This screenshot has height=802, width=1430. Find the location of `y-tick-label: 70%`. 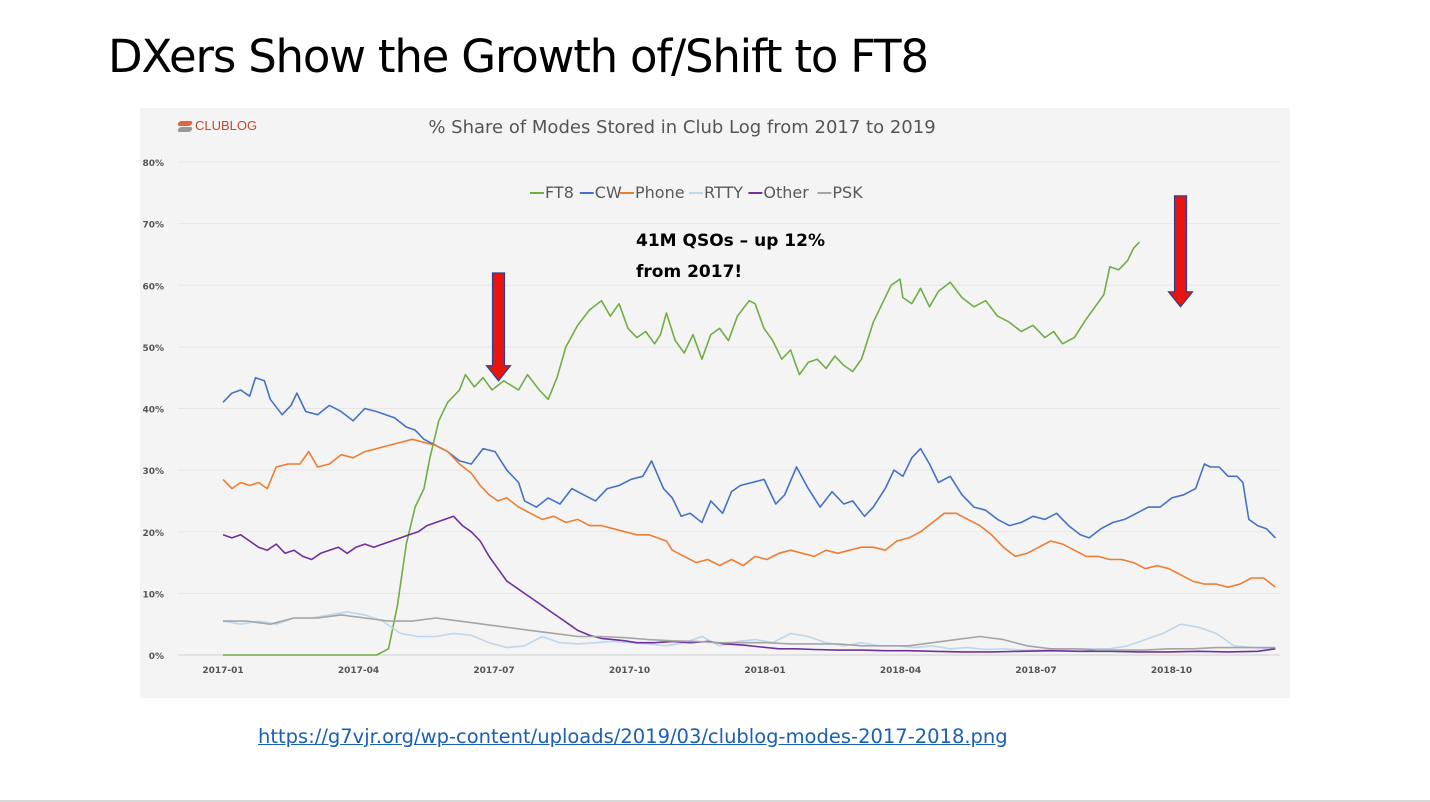

y-tick-label: 70% is located at coordinates (153, 226).